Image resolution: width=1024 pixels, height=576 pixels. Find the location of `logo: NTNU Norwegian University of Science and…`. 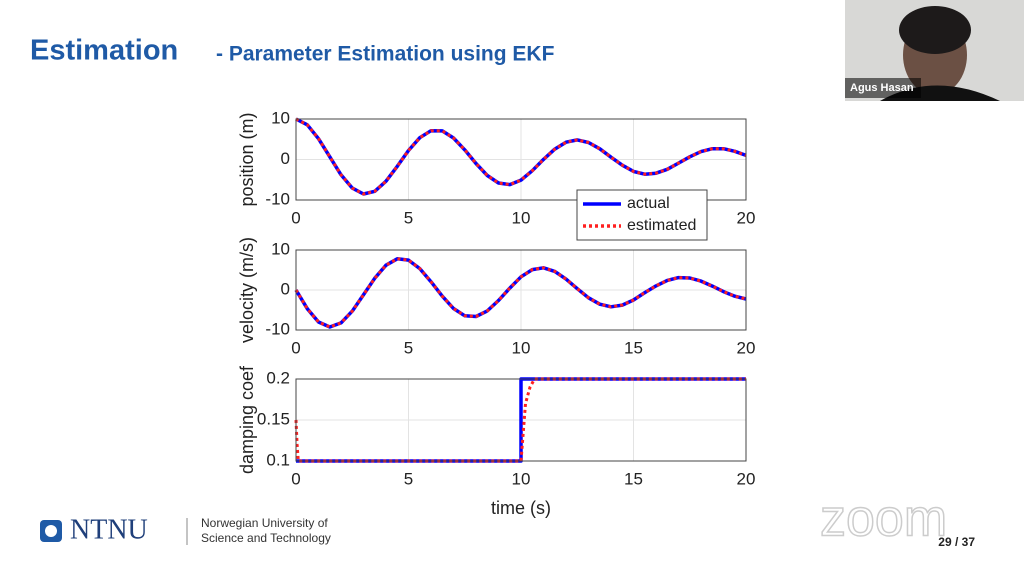

logo: NTNU Norwegian University of Science and… is located at coordinates (185, 529).